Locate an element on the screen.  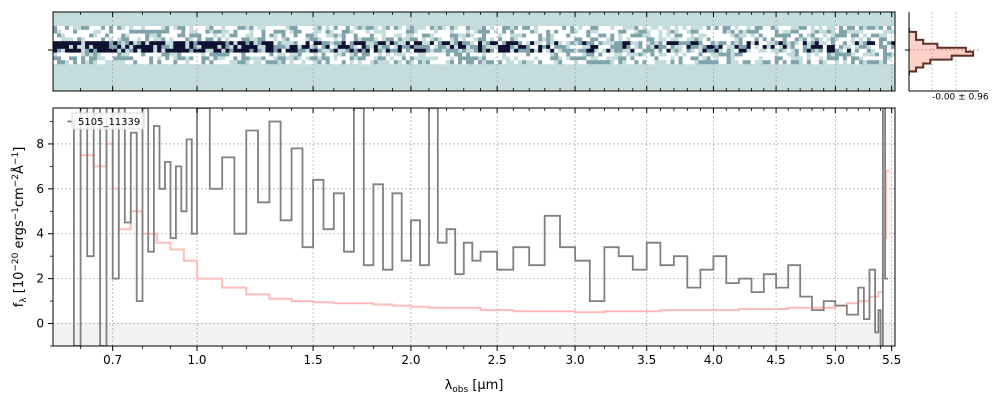
y-tick-label: 2 is located at coordinates (40, 279).